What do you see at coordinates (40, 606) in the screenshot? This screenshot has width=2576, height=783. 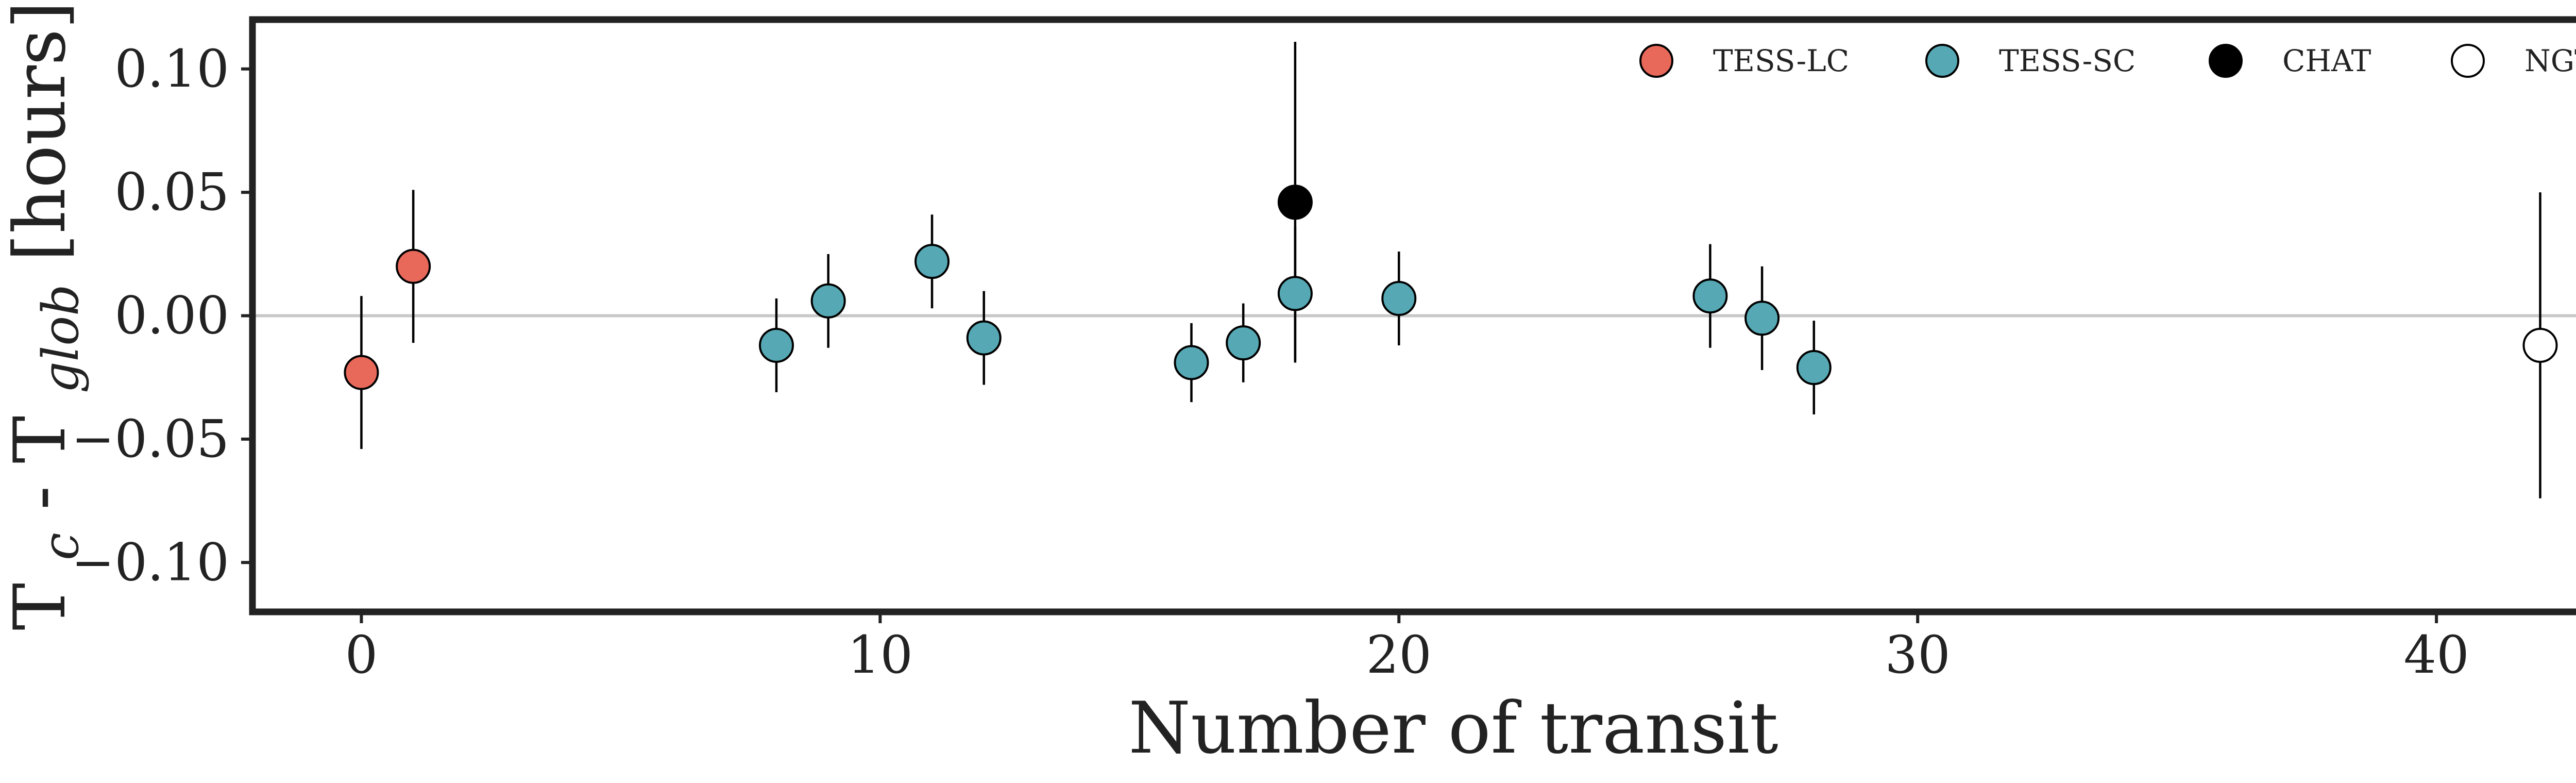 I see `y-label-base: T` at bounding box center [40, 606].